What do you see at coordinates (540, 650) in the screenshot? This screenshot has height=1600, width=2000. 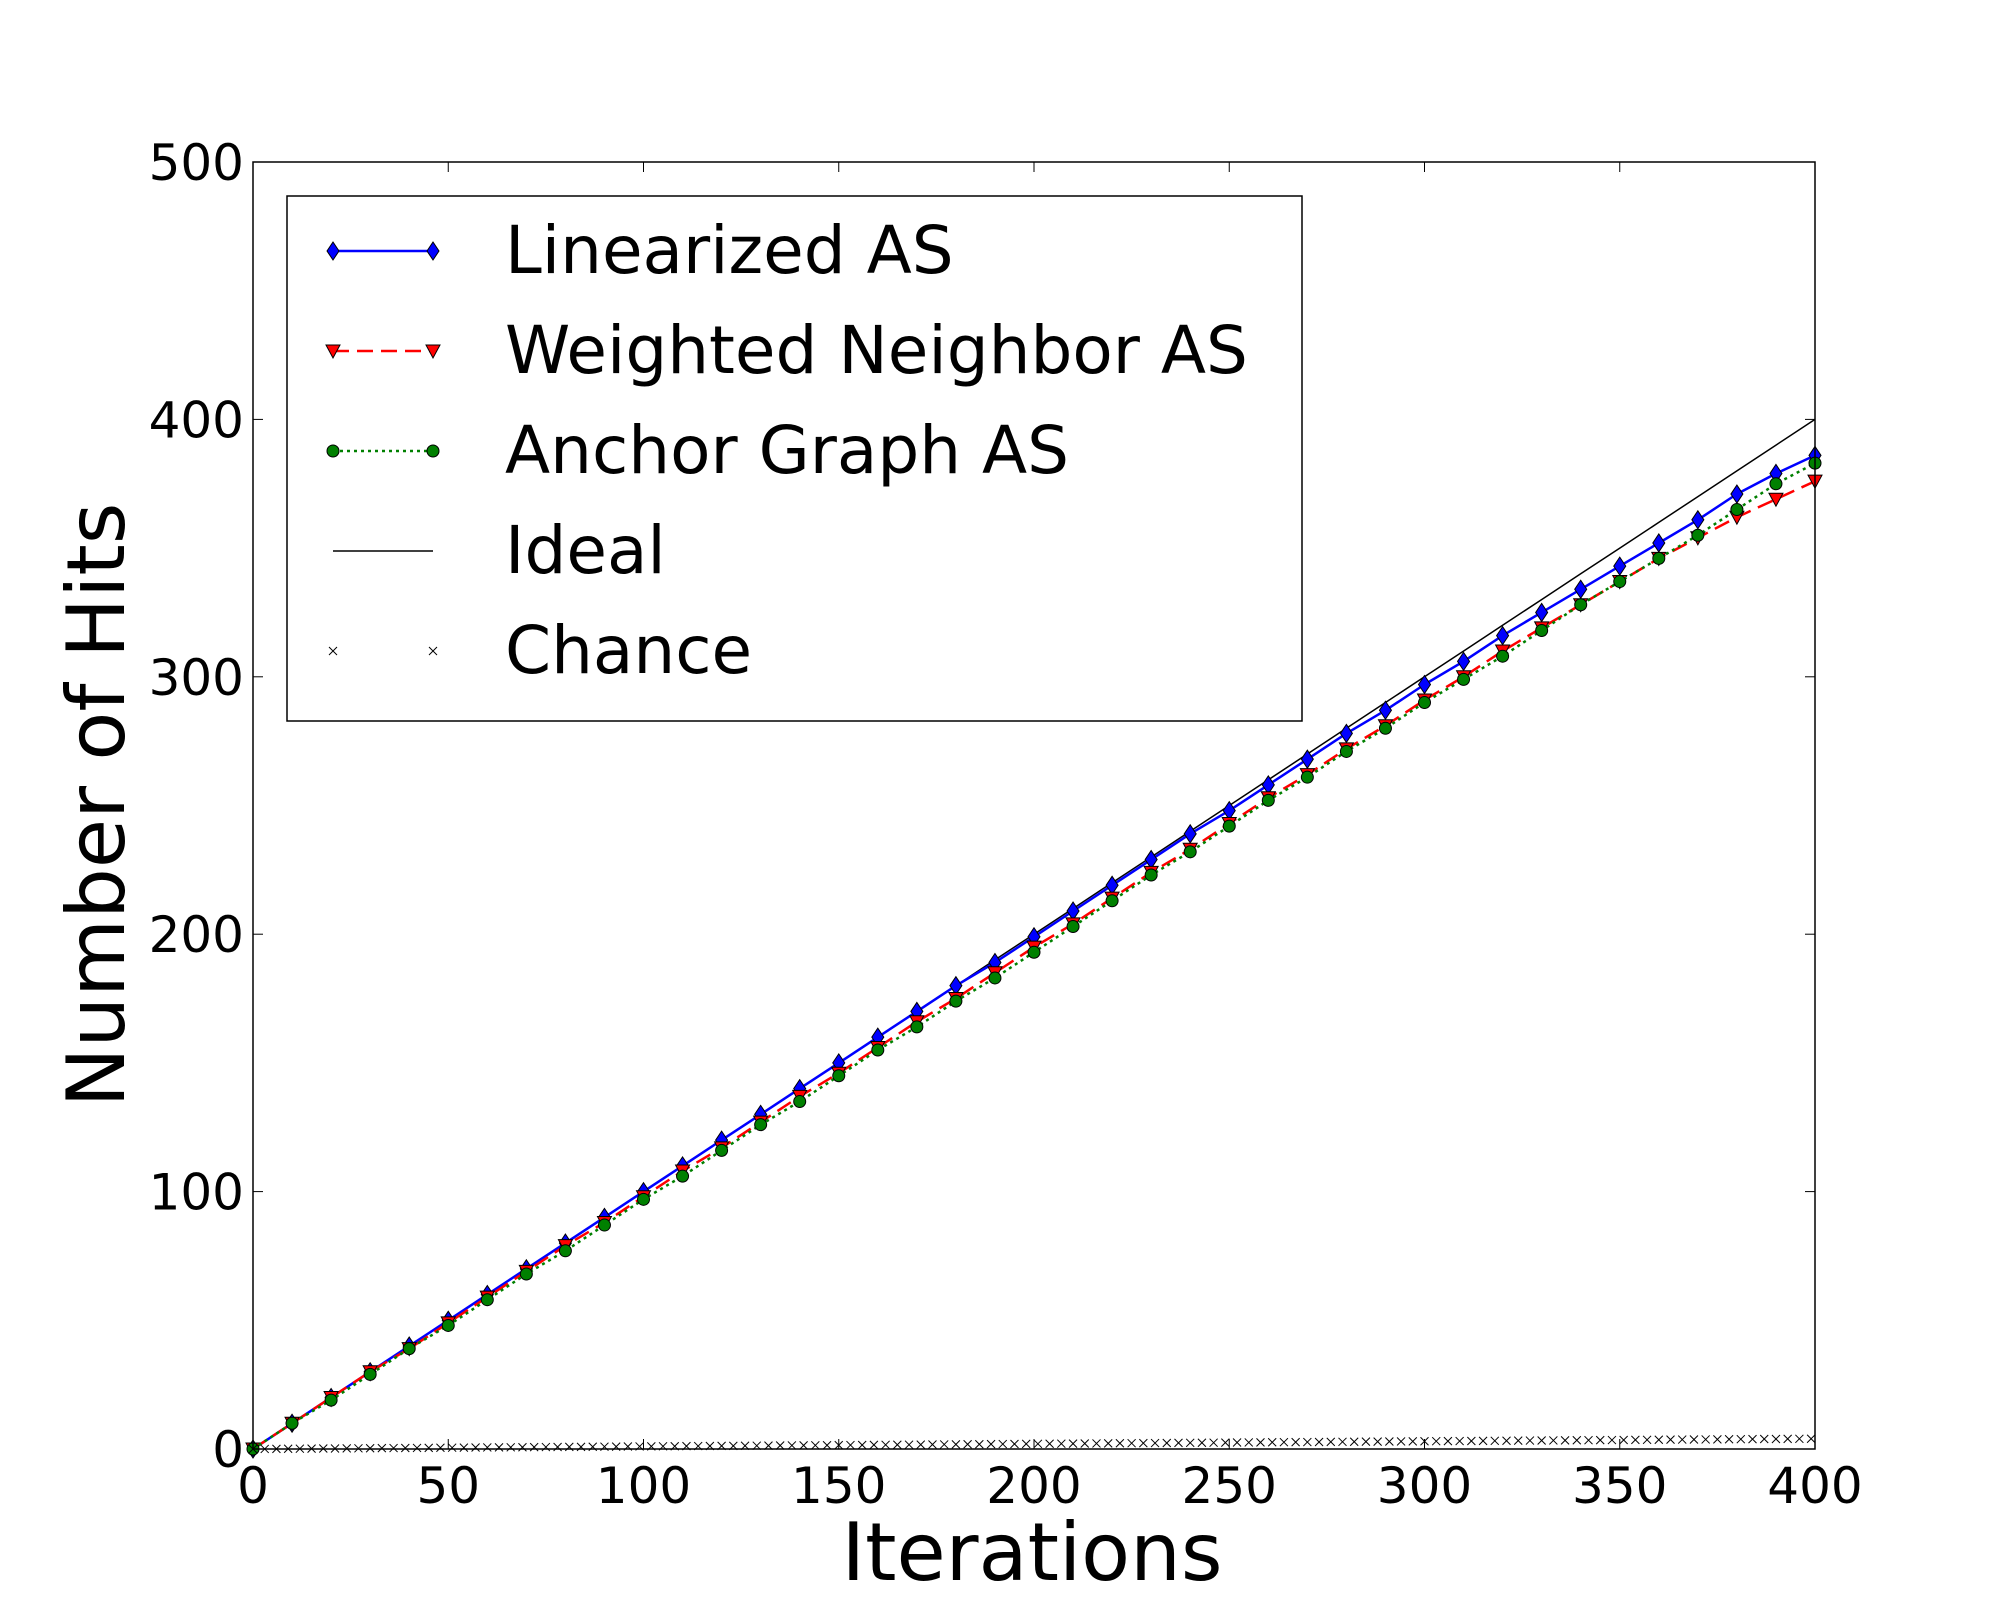 I see `legend-entry-chance: Chance` at bounding box center [540, 650].